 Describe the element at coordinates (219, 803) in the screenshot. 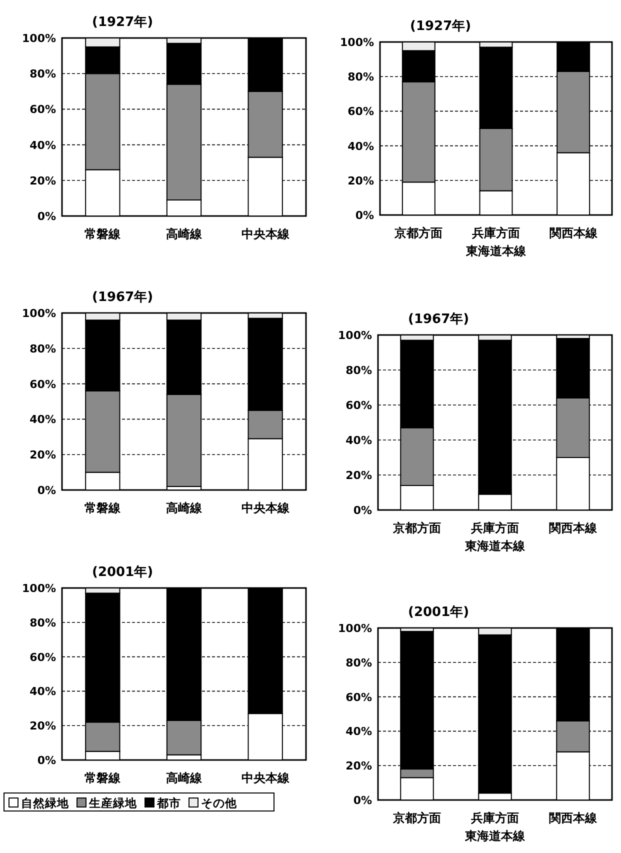

I see `legend-label: その他` at that location.